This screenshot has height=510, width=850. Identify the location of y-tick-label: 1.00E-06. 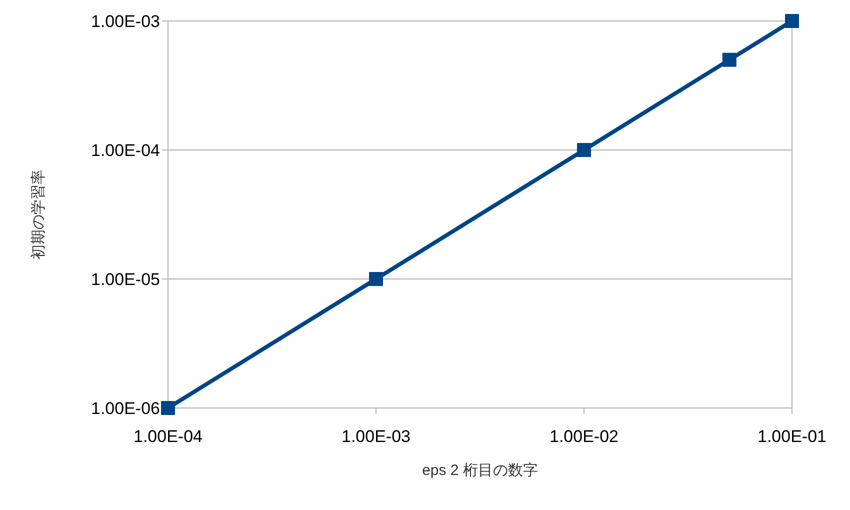
(125, 408).